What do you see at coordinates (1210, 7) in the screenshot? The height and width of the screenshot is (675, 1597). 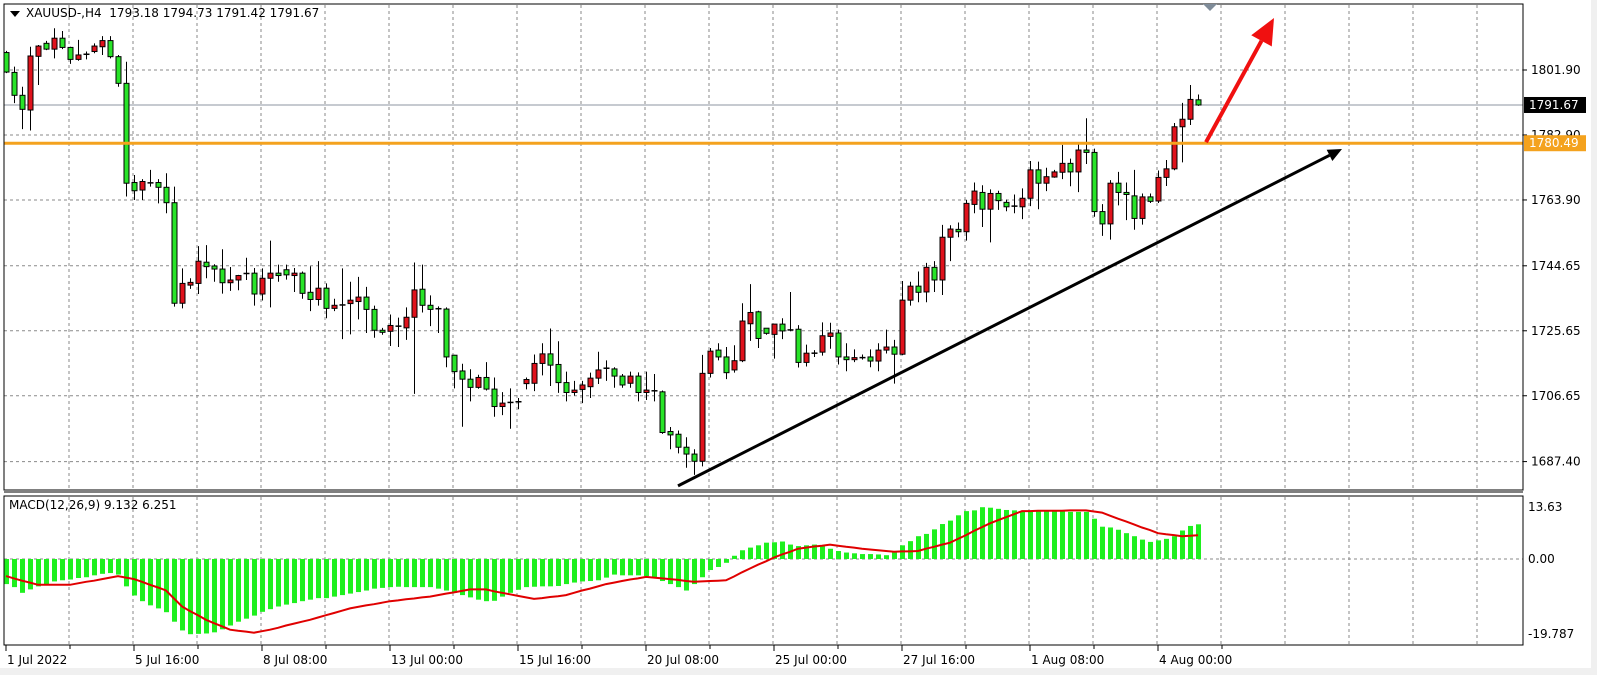 I see `chart-shift-marker-icon` at bounding box center [1210, 7].